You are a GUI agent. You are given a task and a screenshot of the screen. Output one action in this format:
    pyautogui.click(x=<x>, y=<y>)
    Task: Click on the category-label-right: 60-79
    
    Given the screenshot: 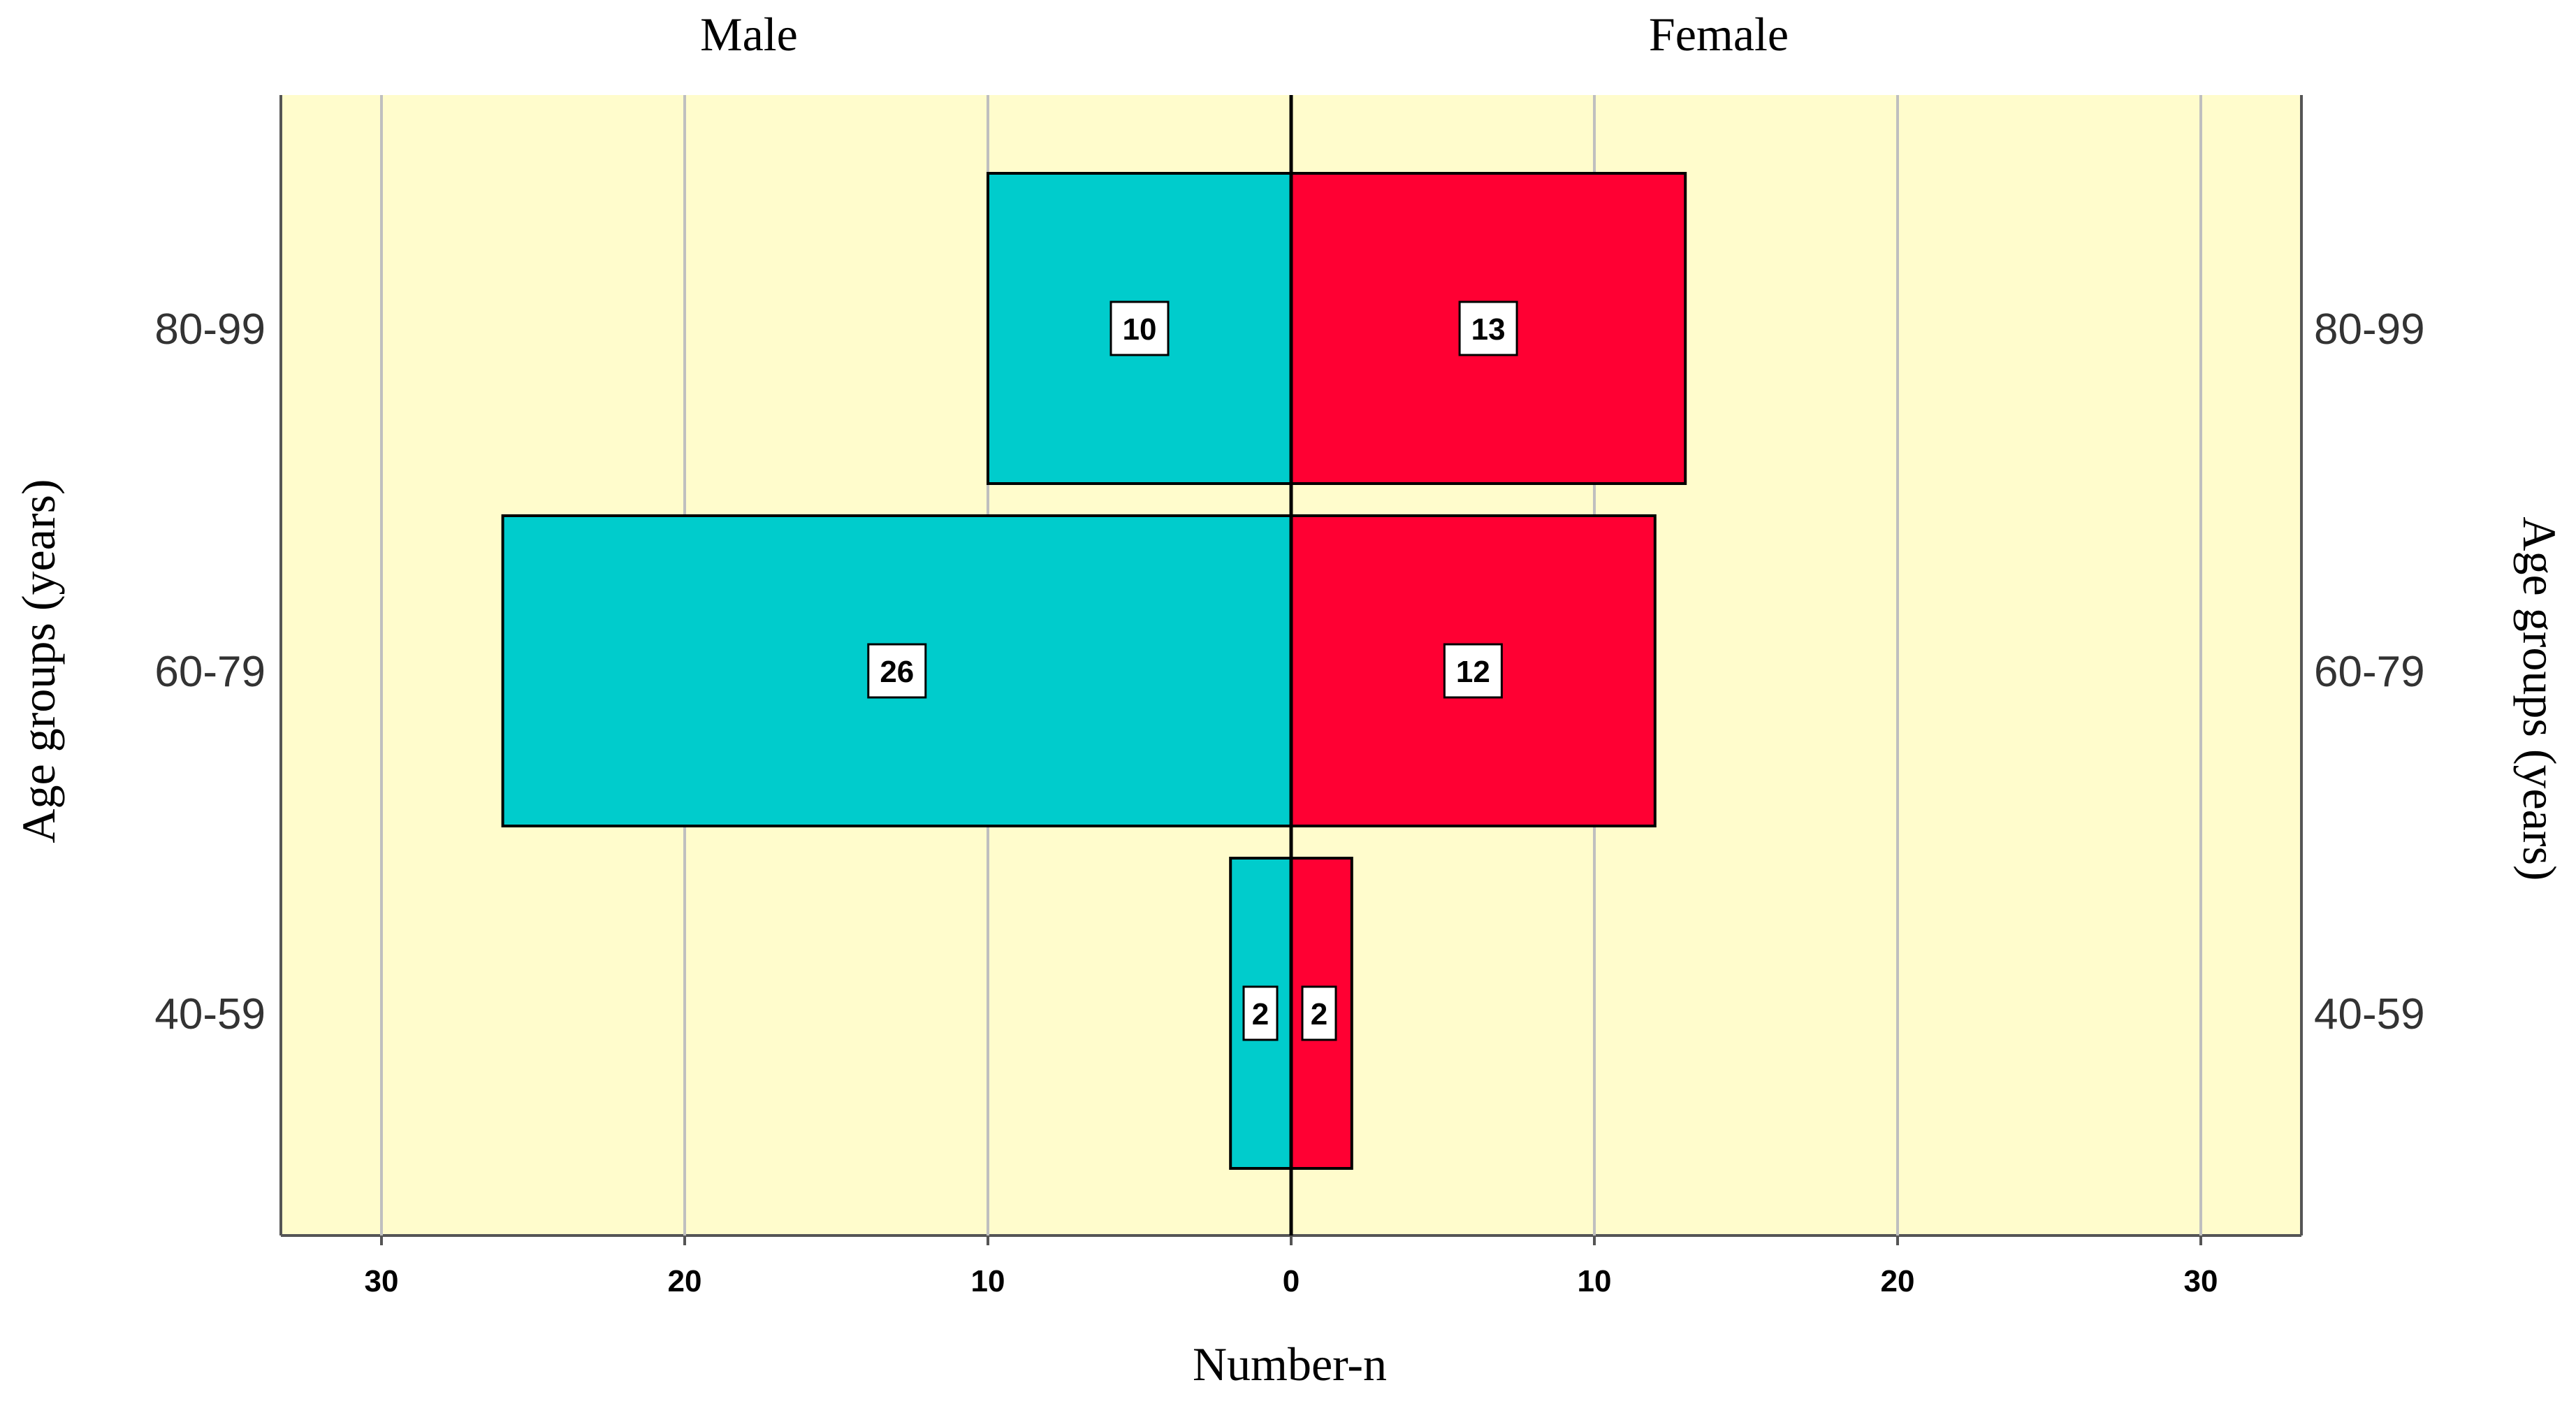 What is the action you would take?
    pyautogui.click(x=2369, y=672)
    